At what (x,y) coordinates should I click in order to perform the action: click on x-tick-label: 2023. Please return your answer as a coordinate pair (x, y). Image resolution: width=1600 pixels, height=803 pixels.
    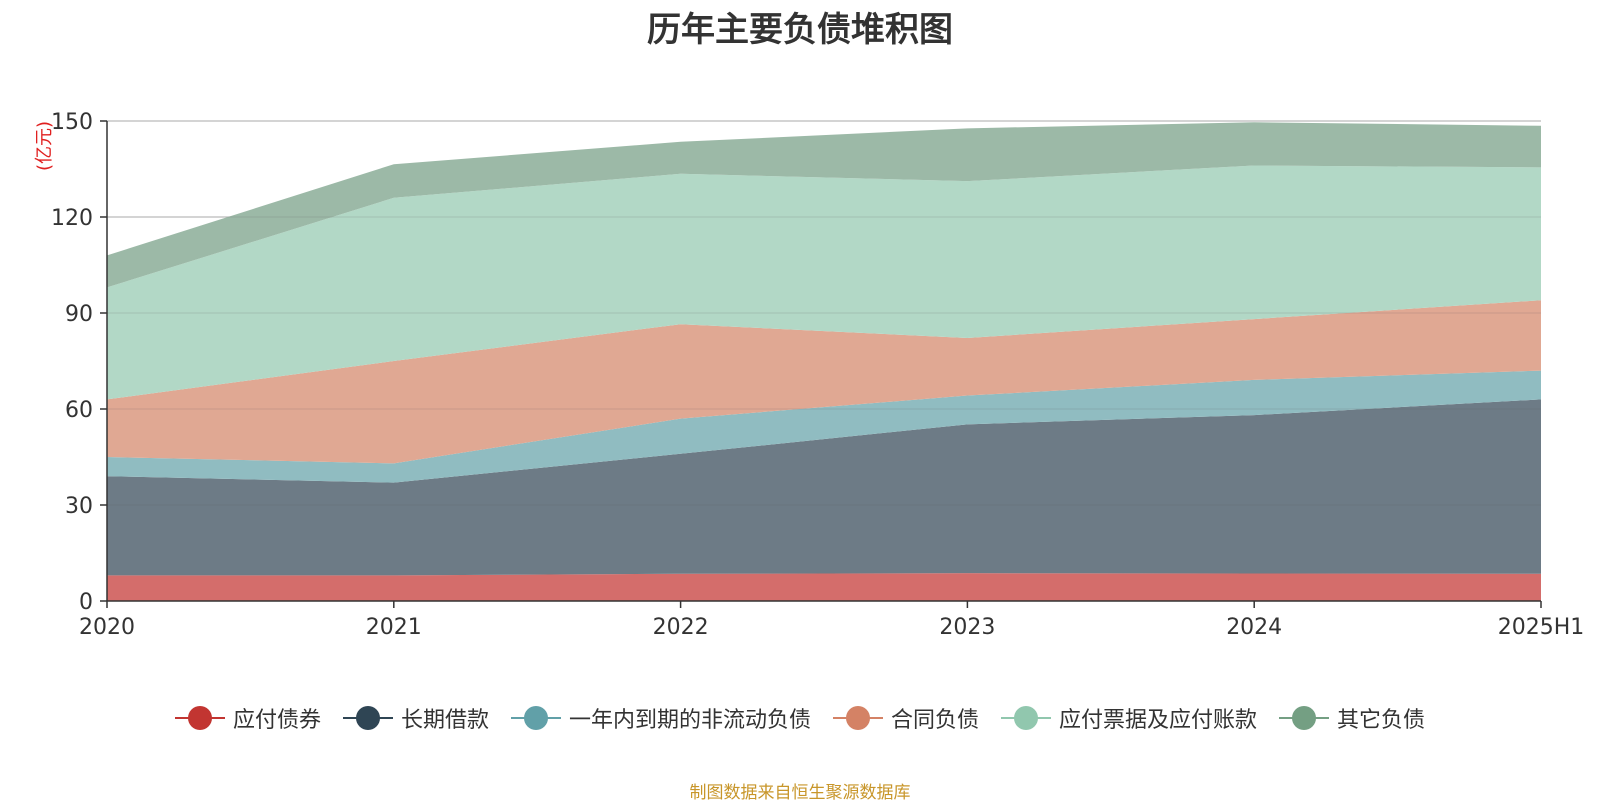
    Looking at the image, I should click on (967, 627).